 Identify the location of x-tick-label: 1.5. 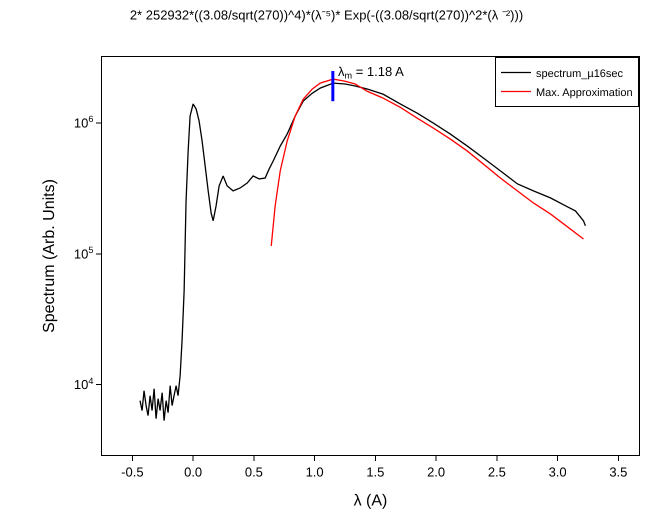
(375, 472).